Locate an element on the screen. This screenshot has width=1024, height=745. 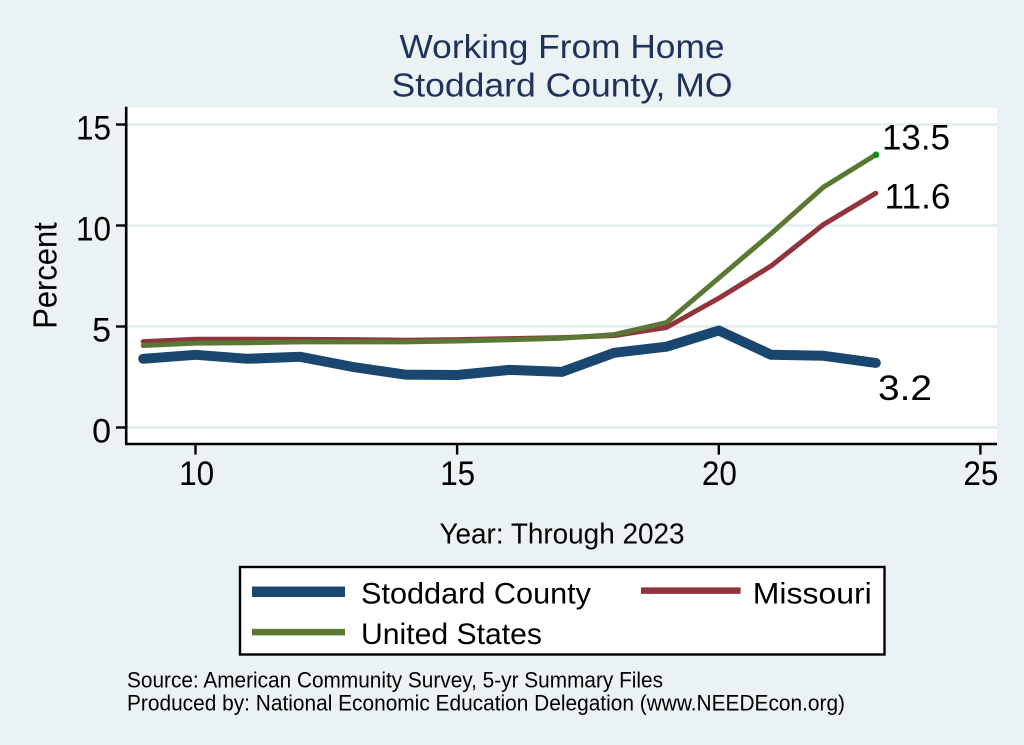
svg-text: 0 is located at coordinates (101, 432).